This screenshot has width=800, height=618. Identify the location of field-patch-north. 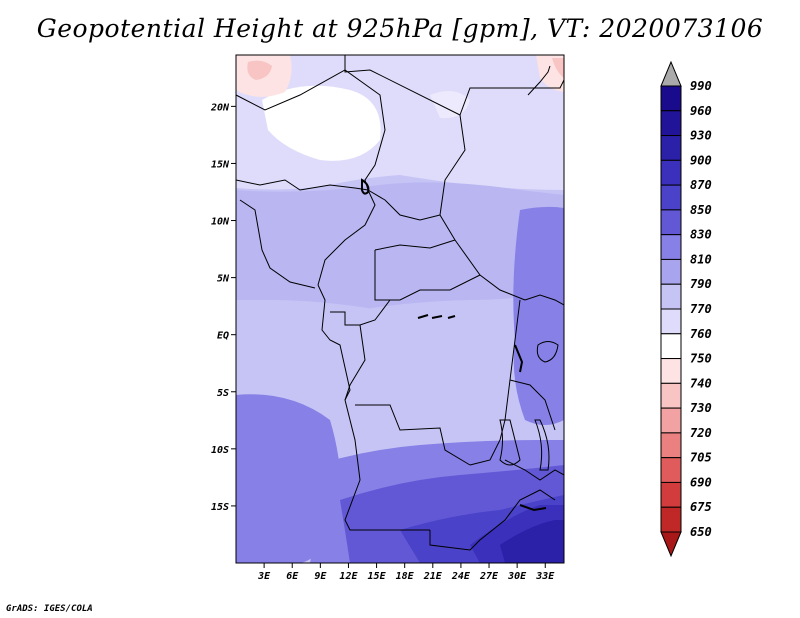
(450, 105).